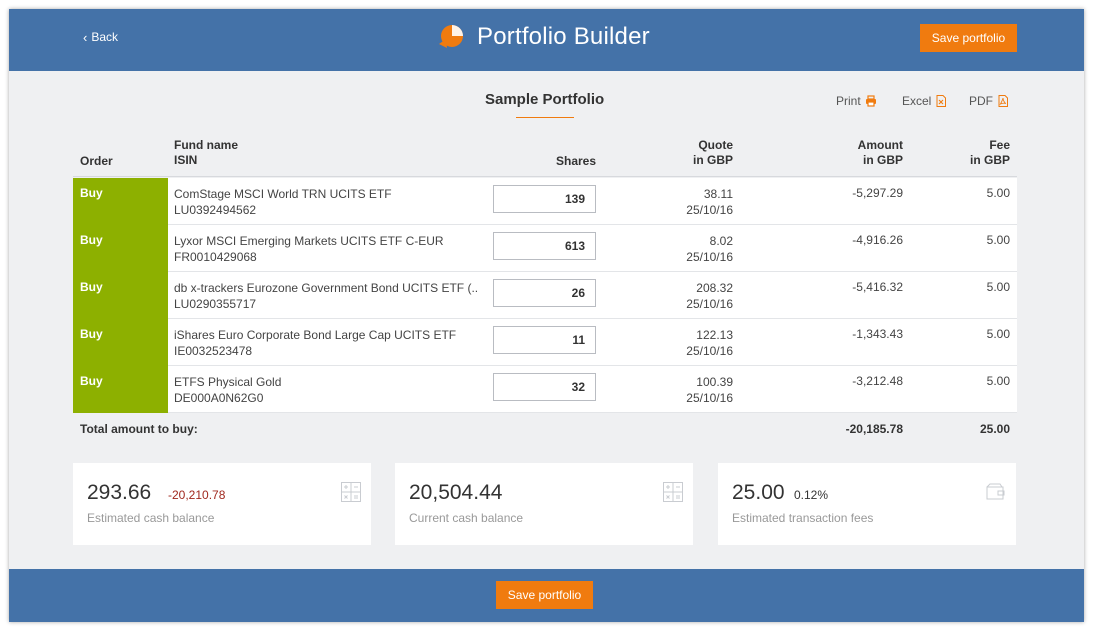 Image resolution: width=1100 pixels, height=638 pixels. What do you see at coordinates (151, 518) in the screenshot?
I see `estimated-cash-label: Estimated cash balance` at bounding box center [151, 518].